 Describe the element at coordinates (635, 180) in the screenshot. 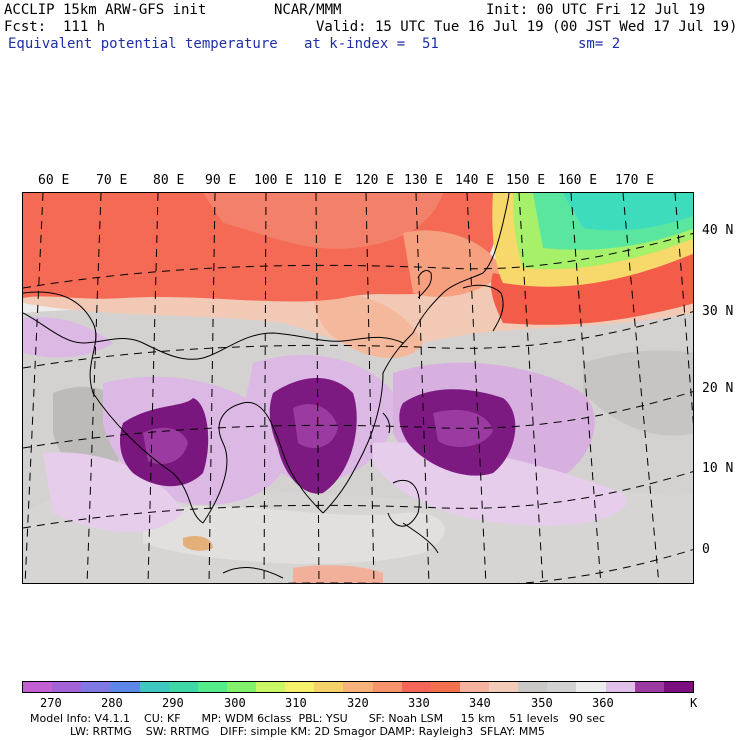

I see `lon-label: 170 E` at that location.